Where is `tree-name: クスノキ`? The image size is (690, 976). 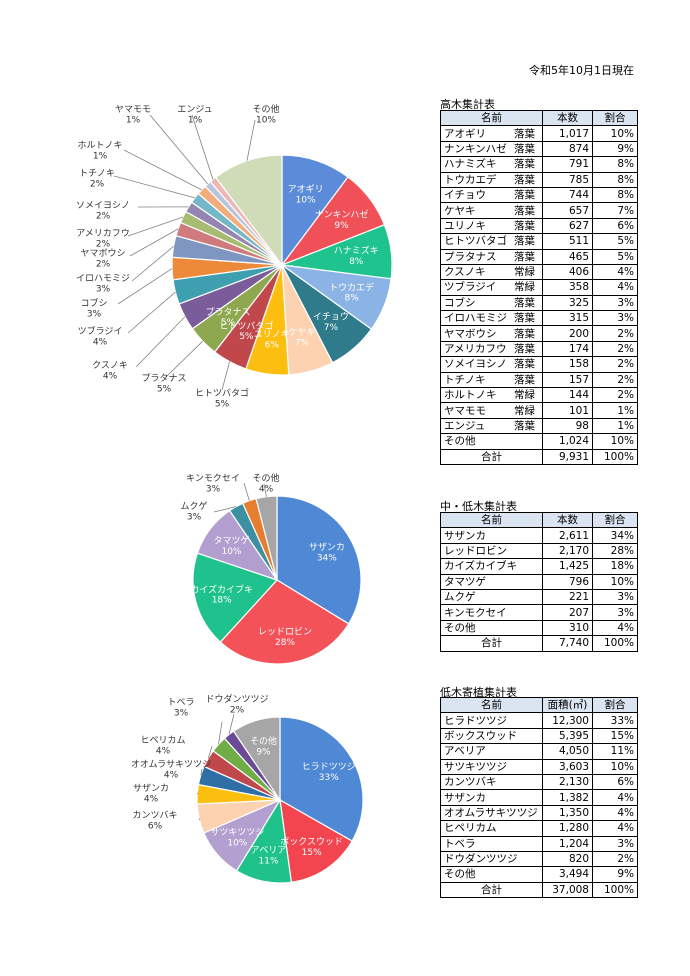 tree-name: クスノキ is located at coordinates (465, 272).